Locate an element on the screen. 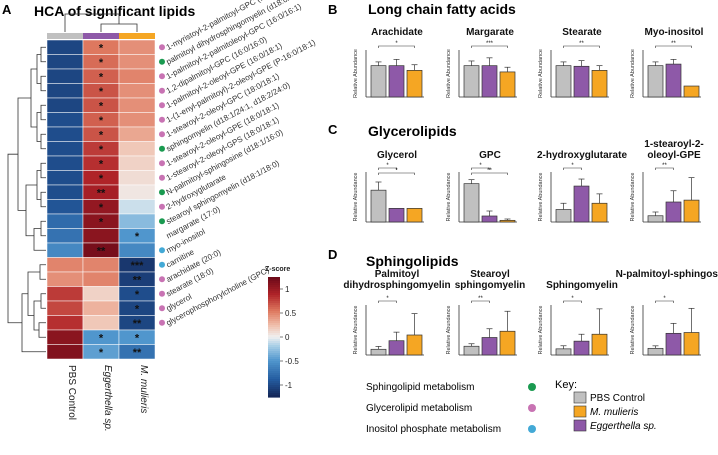  key-label-pbs: PBS Control is located at coordinates (617, 398).